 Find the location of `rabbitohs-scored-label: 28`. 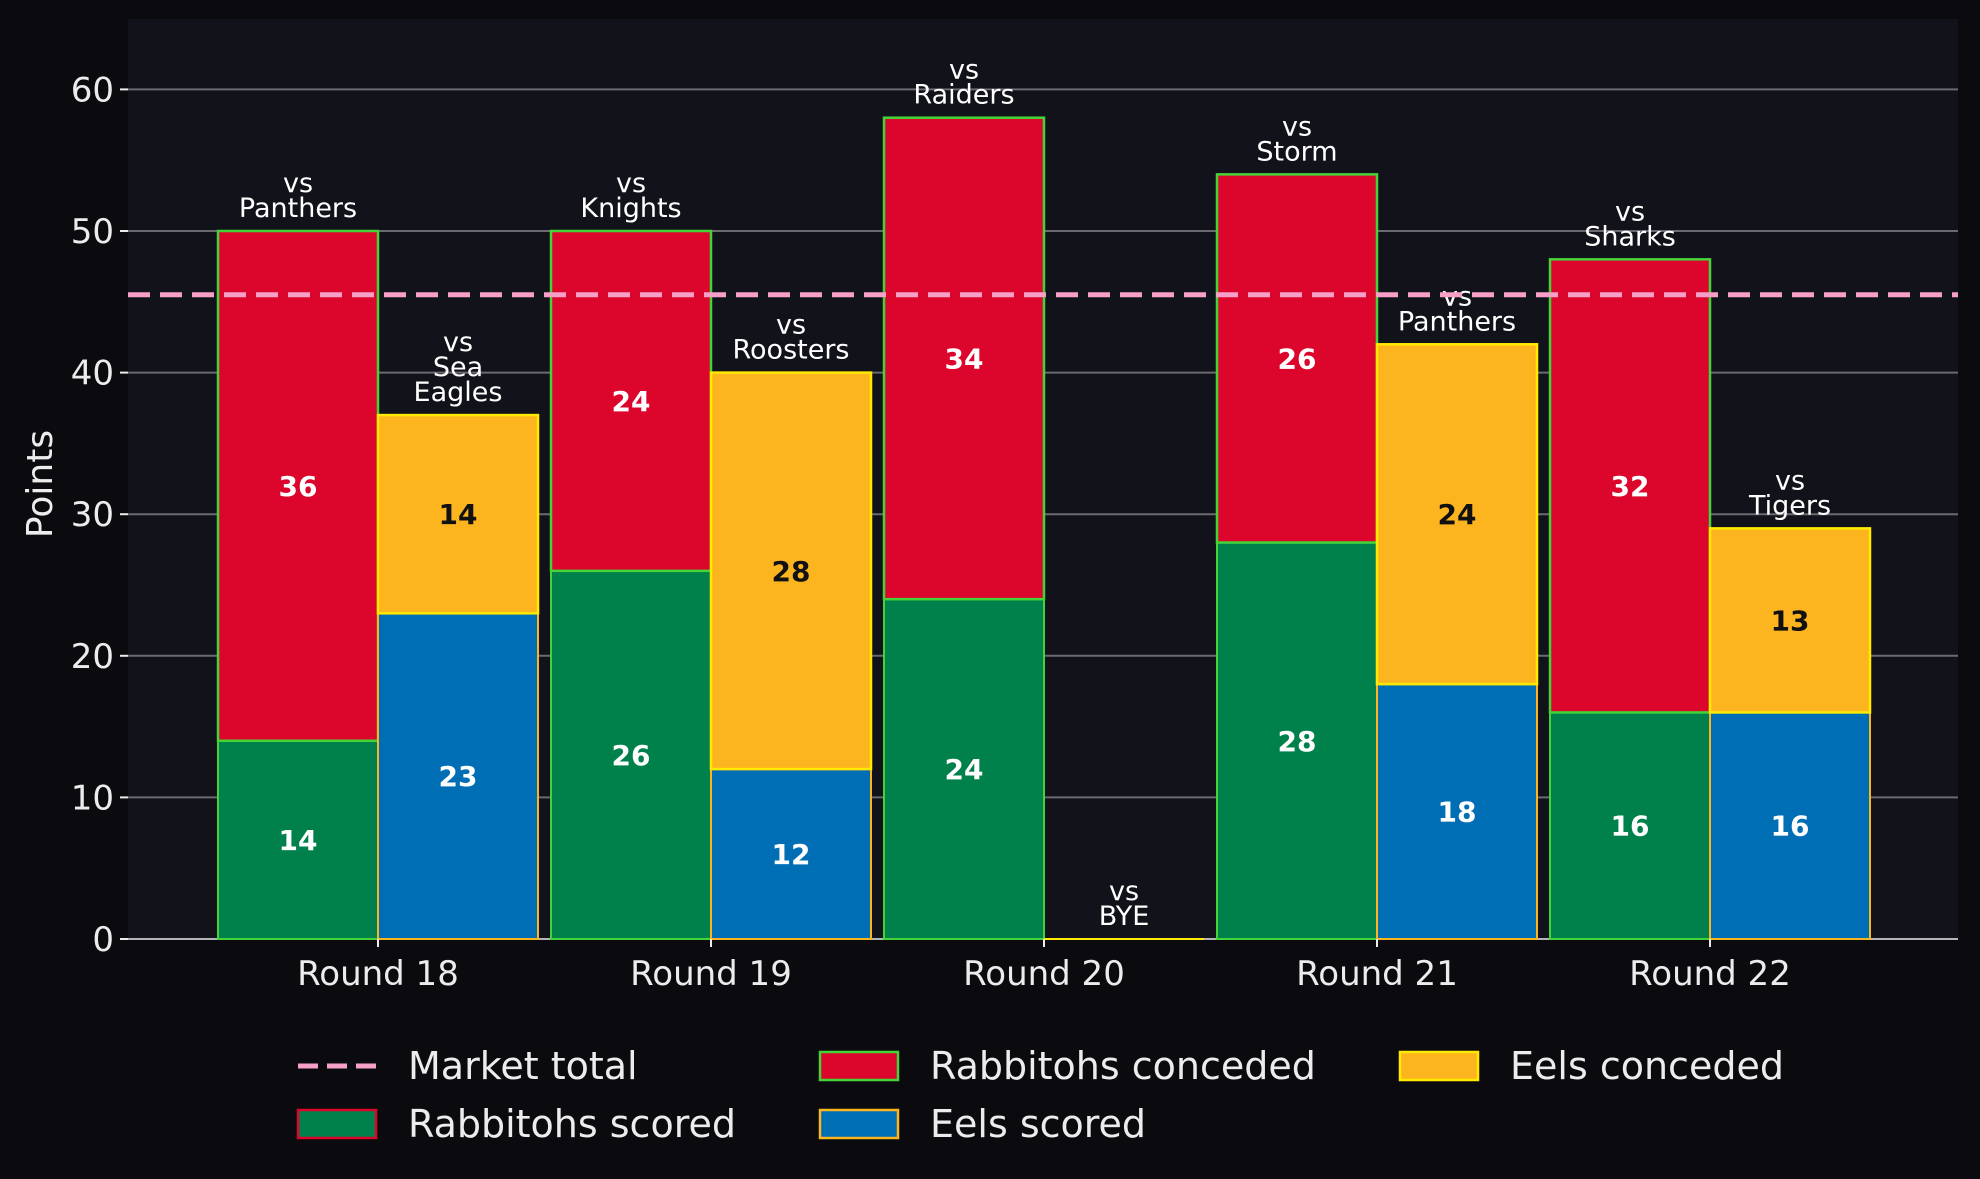

rabbitohs-scored-label: 28 is located at coordinates (1297, 741).